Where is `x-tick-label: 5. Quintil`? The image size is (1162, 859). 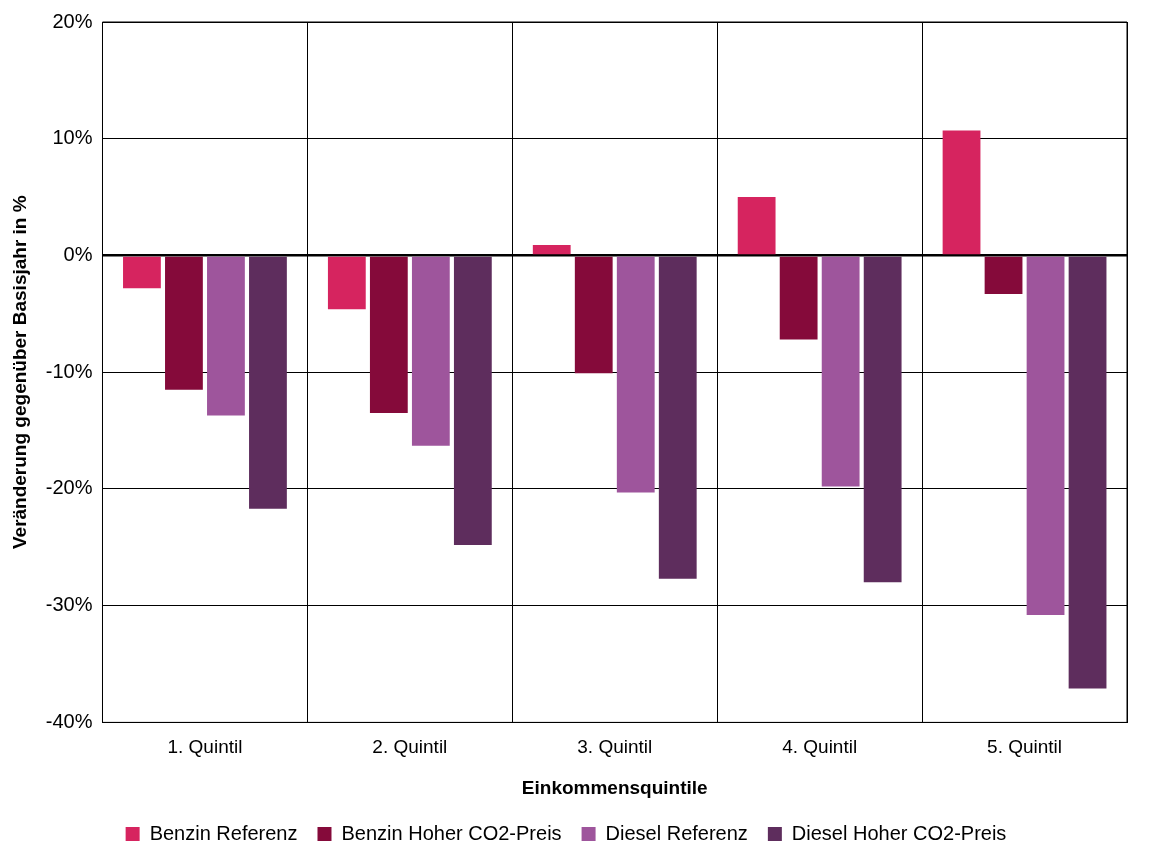
x-tick-label: 5. Quintil is located at coordinates (1025, 747).